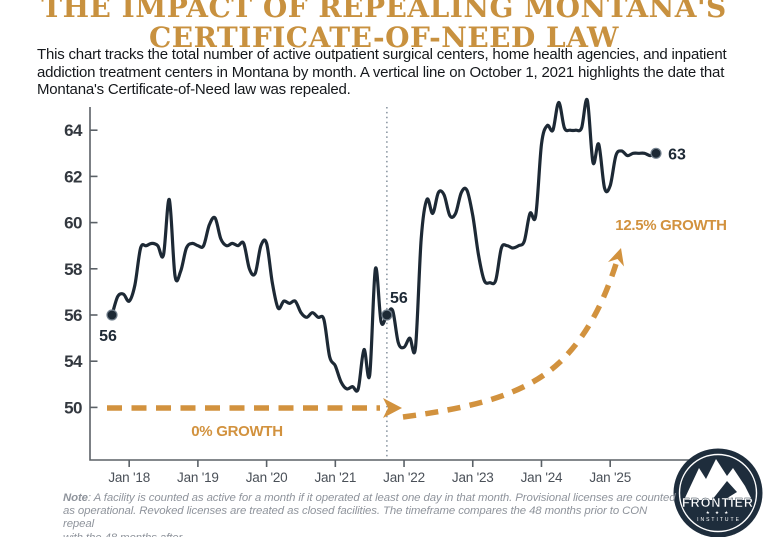 The image size is (768, 537). I want to click on y-tick-label: 64, so click(73, 130).